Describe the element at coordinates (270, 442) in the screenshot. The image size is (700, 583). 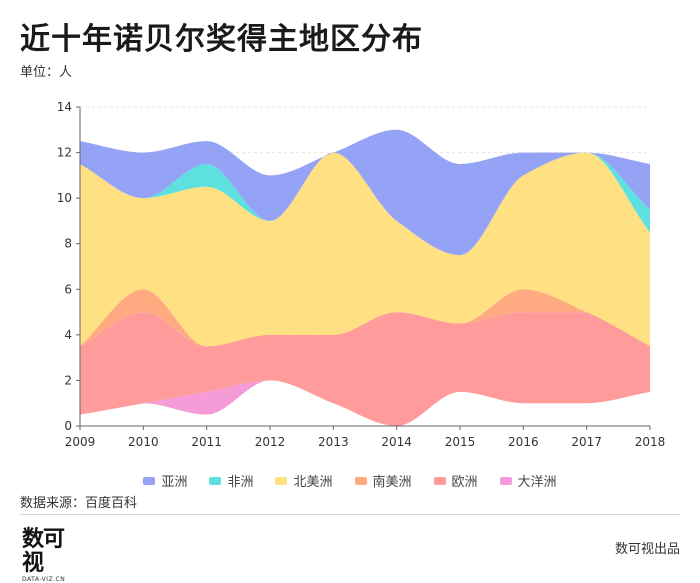
I see `x-tick-label: 2012` at that location.